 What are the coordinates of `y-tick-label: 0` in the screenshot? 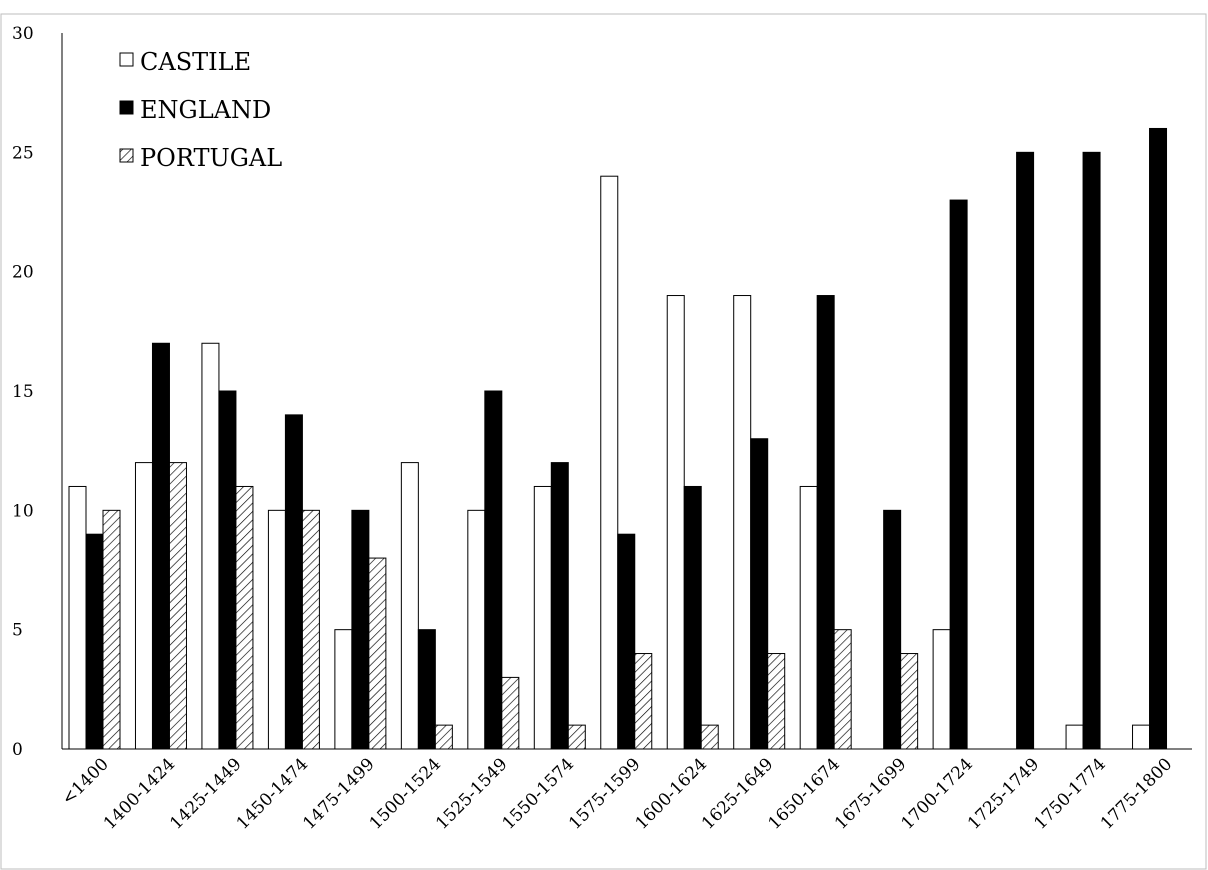 It's located at (17, 750).